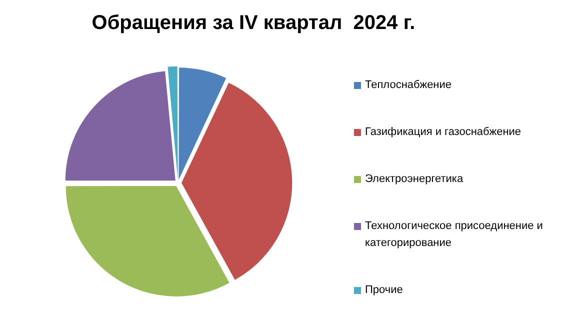  I want to click on legend-label: Прочие, so click(384, 290).